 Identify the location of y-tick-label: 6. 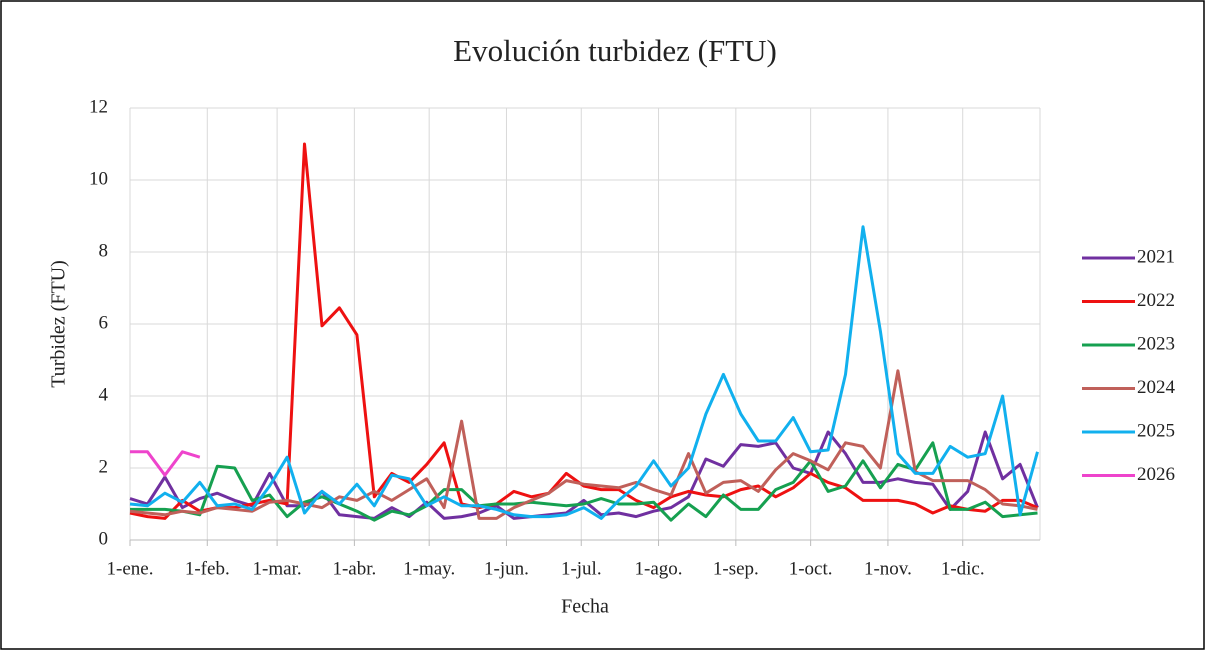
(104, 322).